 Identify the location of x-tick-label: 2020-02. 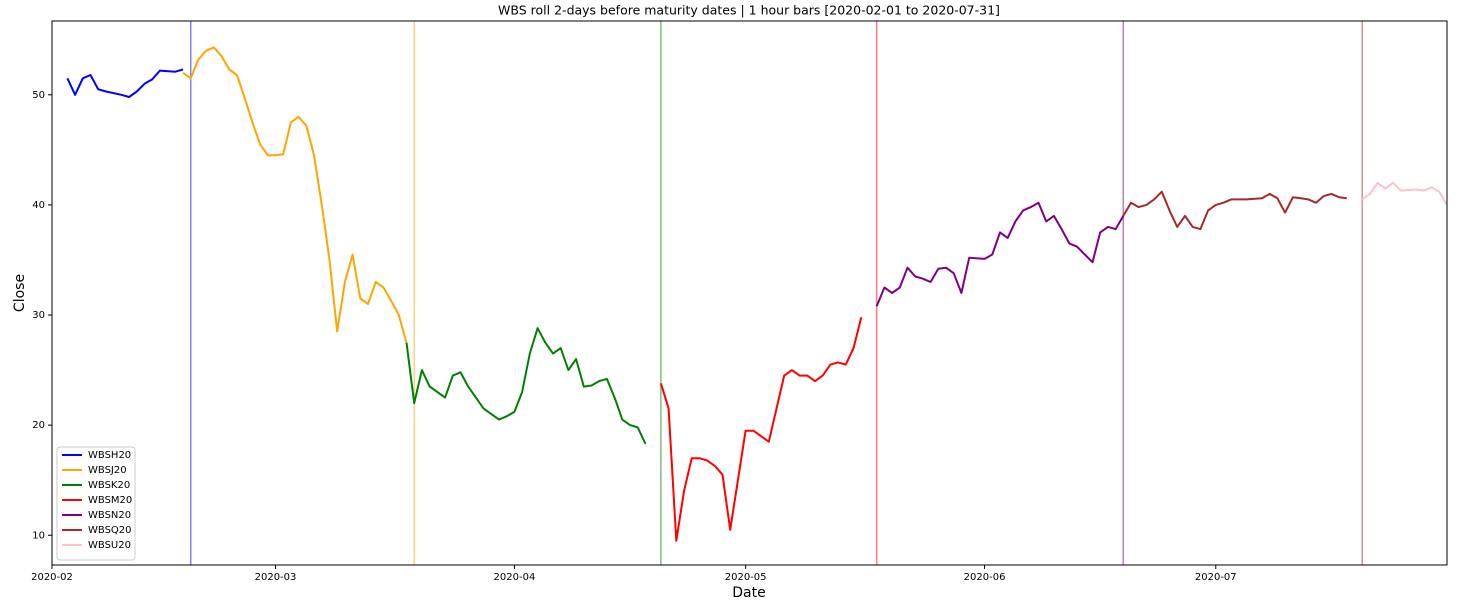
(52, 577).